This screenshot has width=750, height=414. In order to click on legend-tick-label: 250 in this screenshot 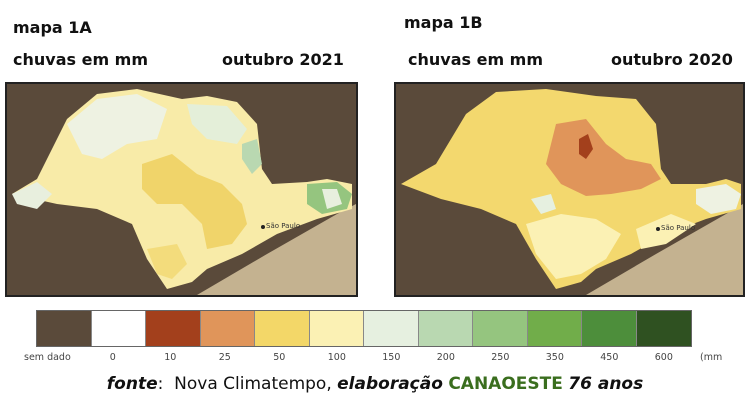, I will do `click(500, 357)`.